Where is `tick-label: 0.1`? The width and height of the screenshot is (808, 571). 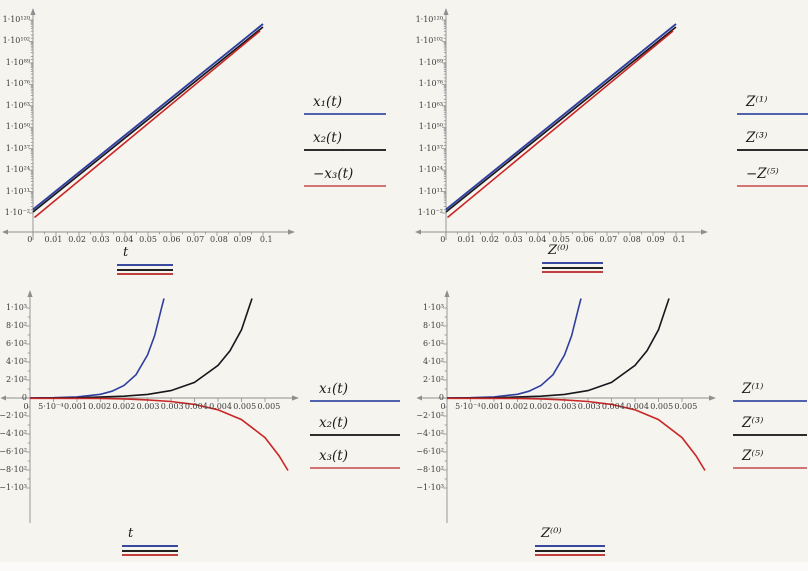 tick-label: 0.1 is located at coordinates (679, 239).